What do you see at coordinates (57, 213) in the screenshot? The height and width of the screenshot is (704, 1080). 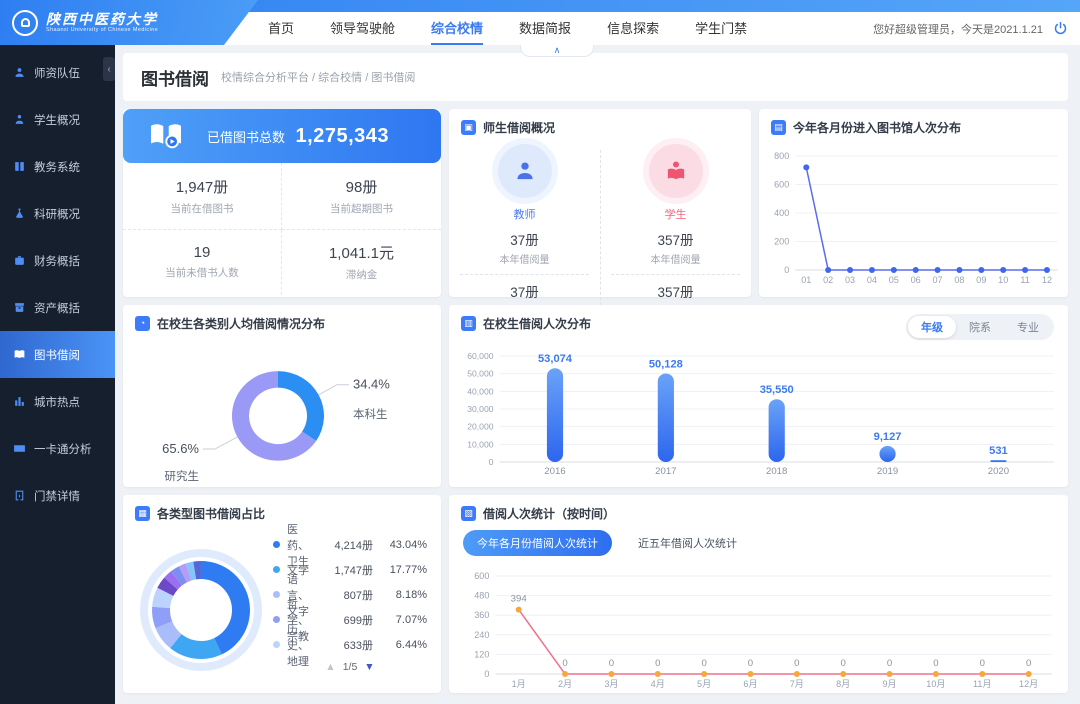 I see `sidebar-item-research: 科研概况` at bounding box center [57, 213].